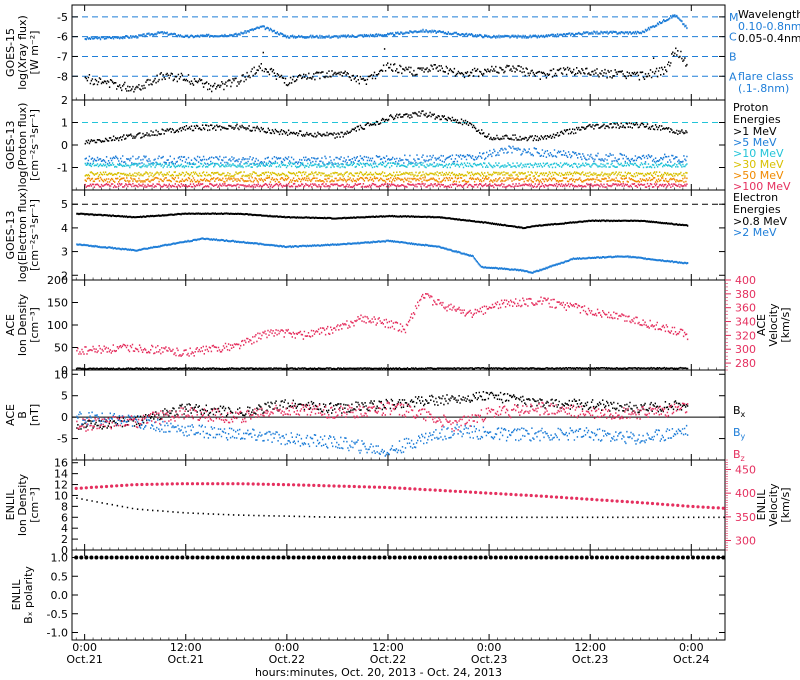  I want to click on y-tick-label: 50, so click(61, 348).